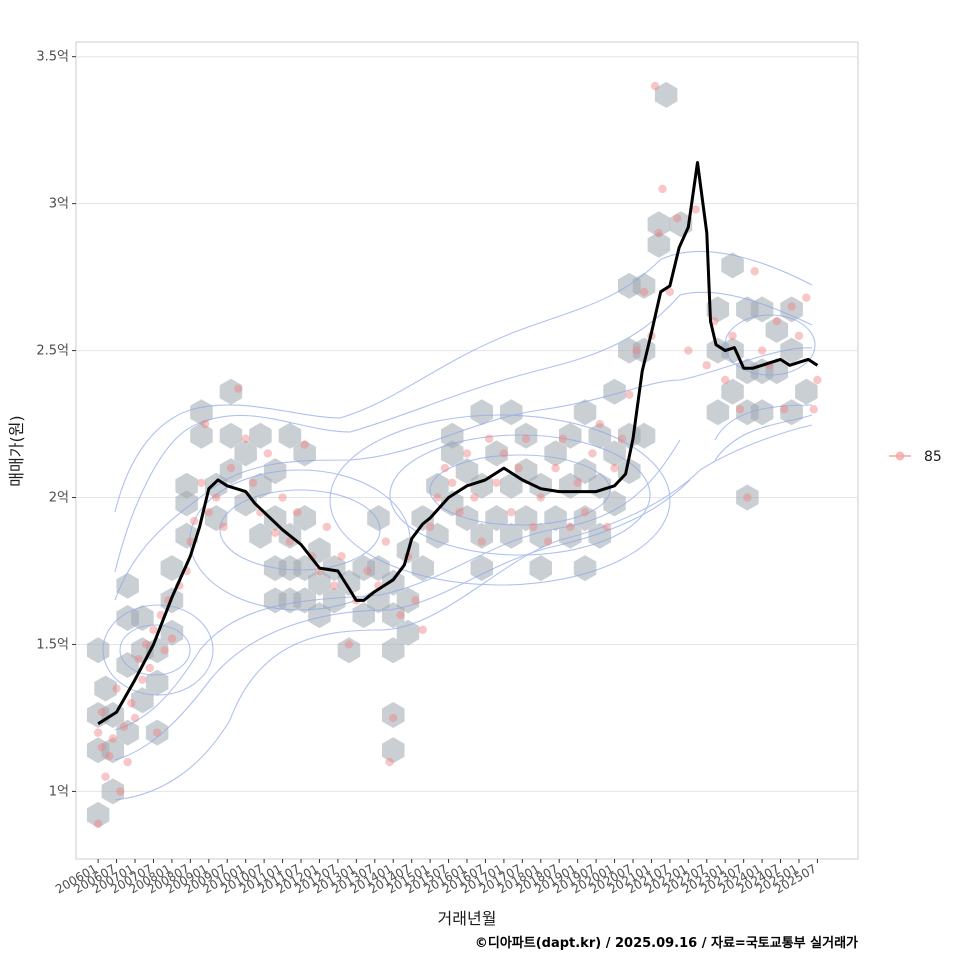 Image resolution: width=960 pixels, height=960 pixels. What do you see at coordinates (900, 456) in the screenshot?
I see `legend-point` at bounding box center [900, 456].